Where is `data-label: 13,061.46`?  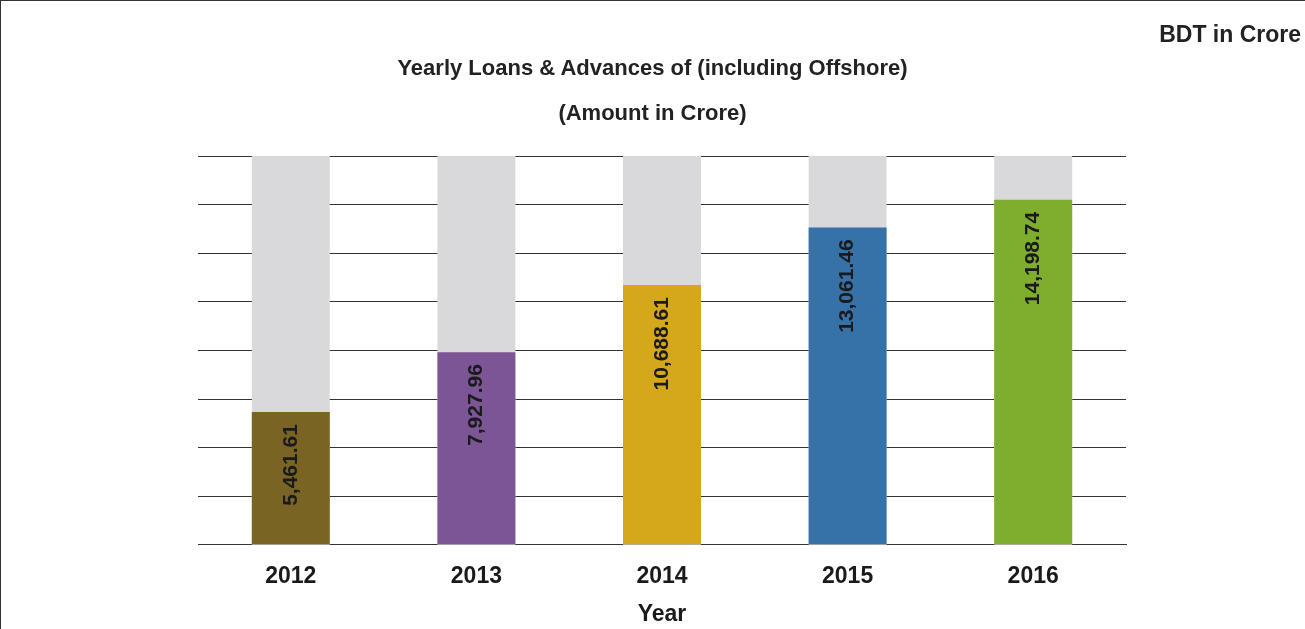
data-label: 13,061.46 is located at coordinates (846, 286).